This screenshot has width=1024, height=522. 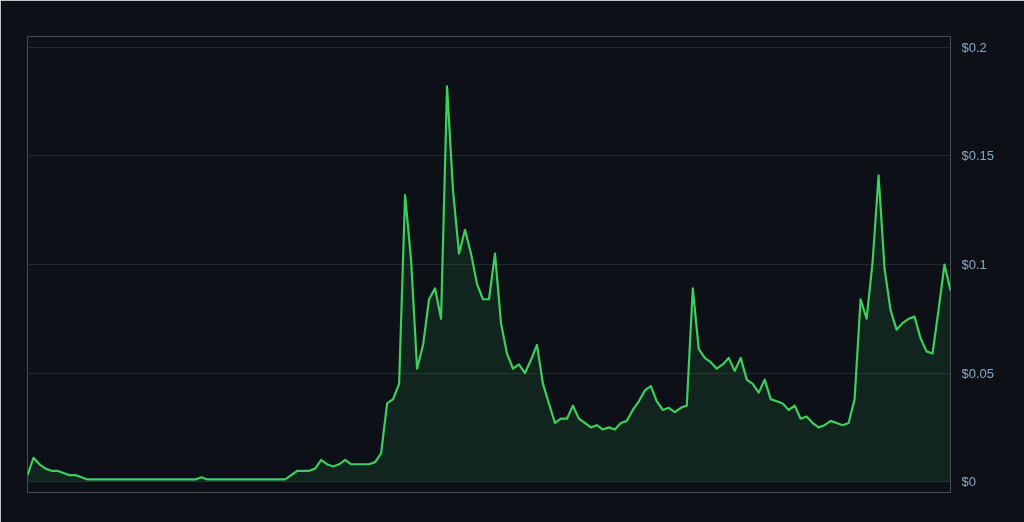 What do you see at coordinates (978, 156) in the screenshot?
I see `y-tick-label: $0.15` at bounding box center [978, 156].